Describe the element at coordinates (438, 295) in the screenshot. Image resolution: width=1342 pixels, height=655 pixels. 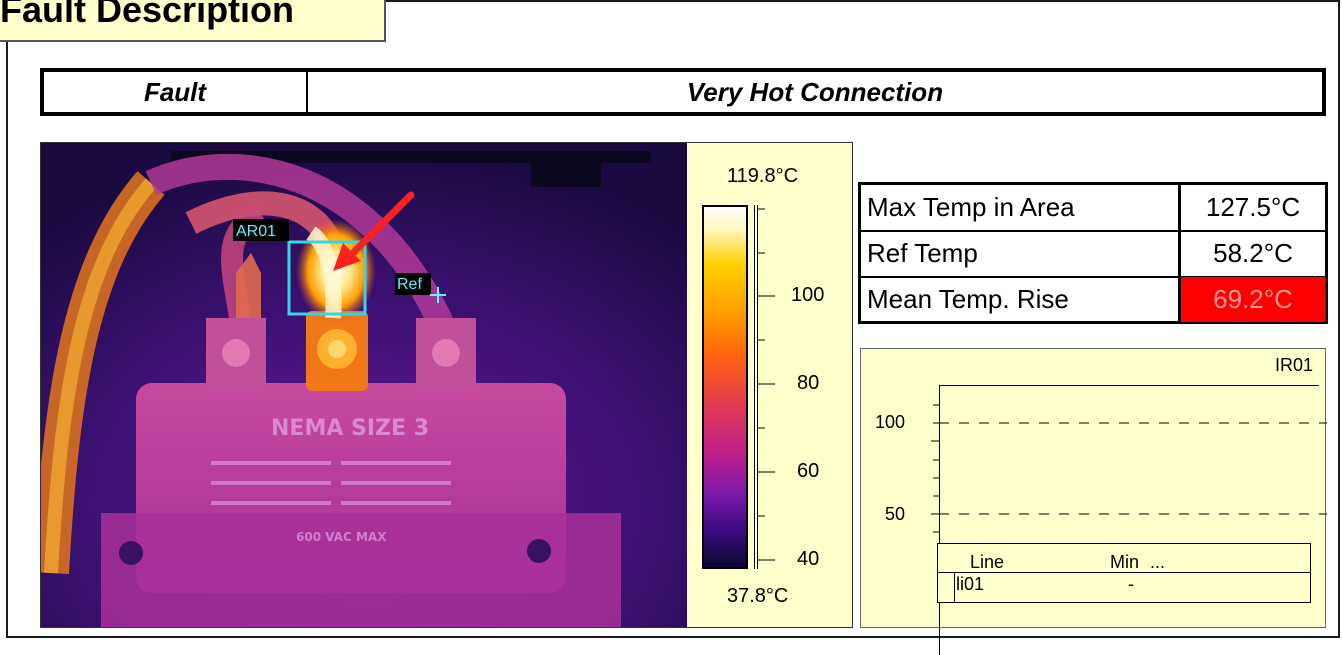
I see `ref-crosshair-icon` at that location.